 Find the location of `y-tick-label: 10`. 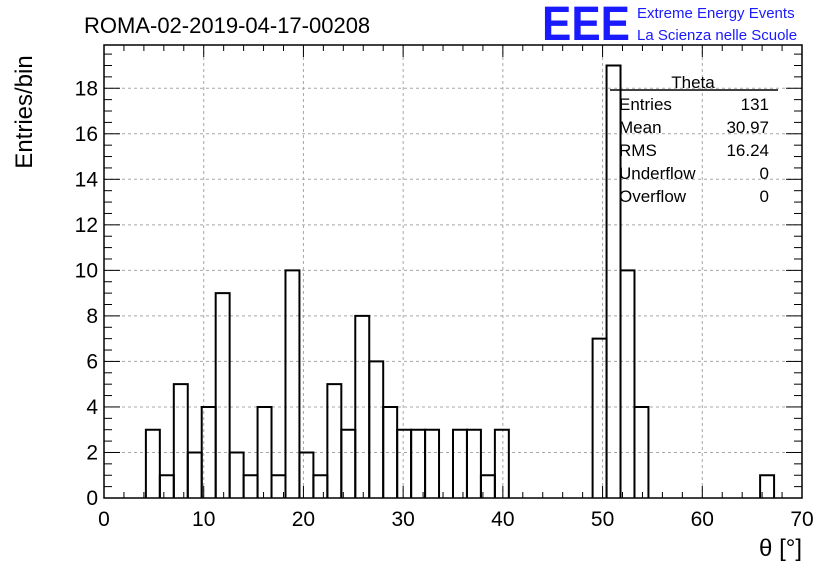

y-tick-label: 10 is located at coordinates (86, 270).